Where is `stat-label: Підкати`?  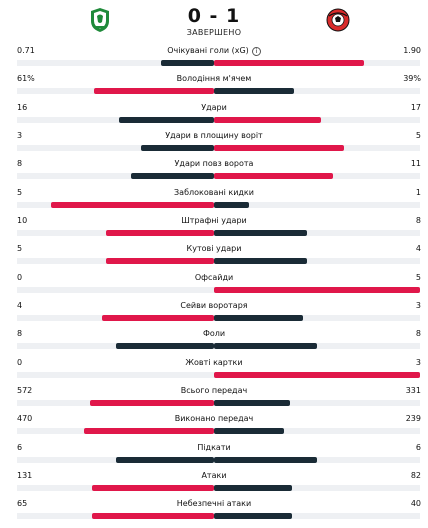 stat-label: Підкати is located at coordinates (214, 447).